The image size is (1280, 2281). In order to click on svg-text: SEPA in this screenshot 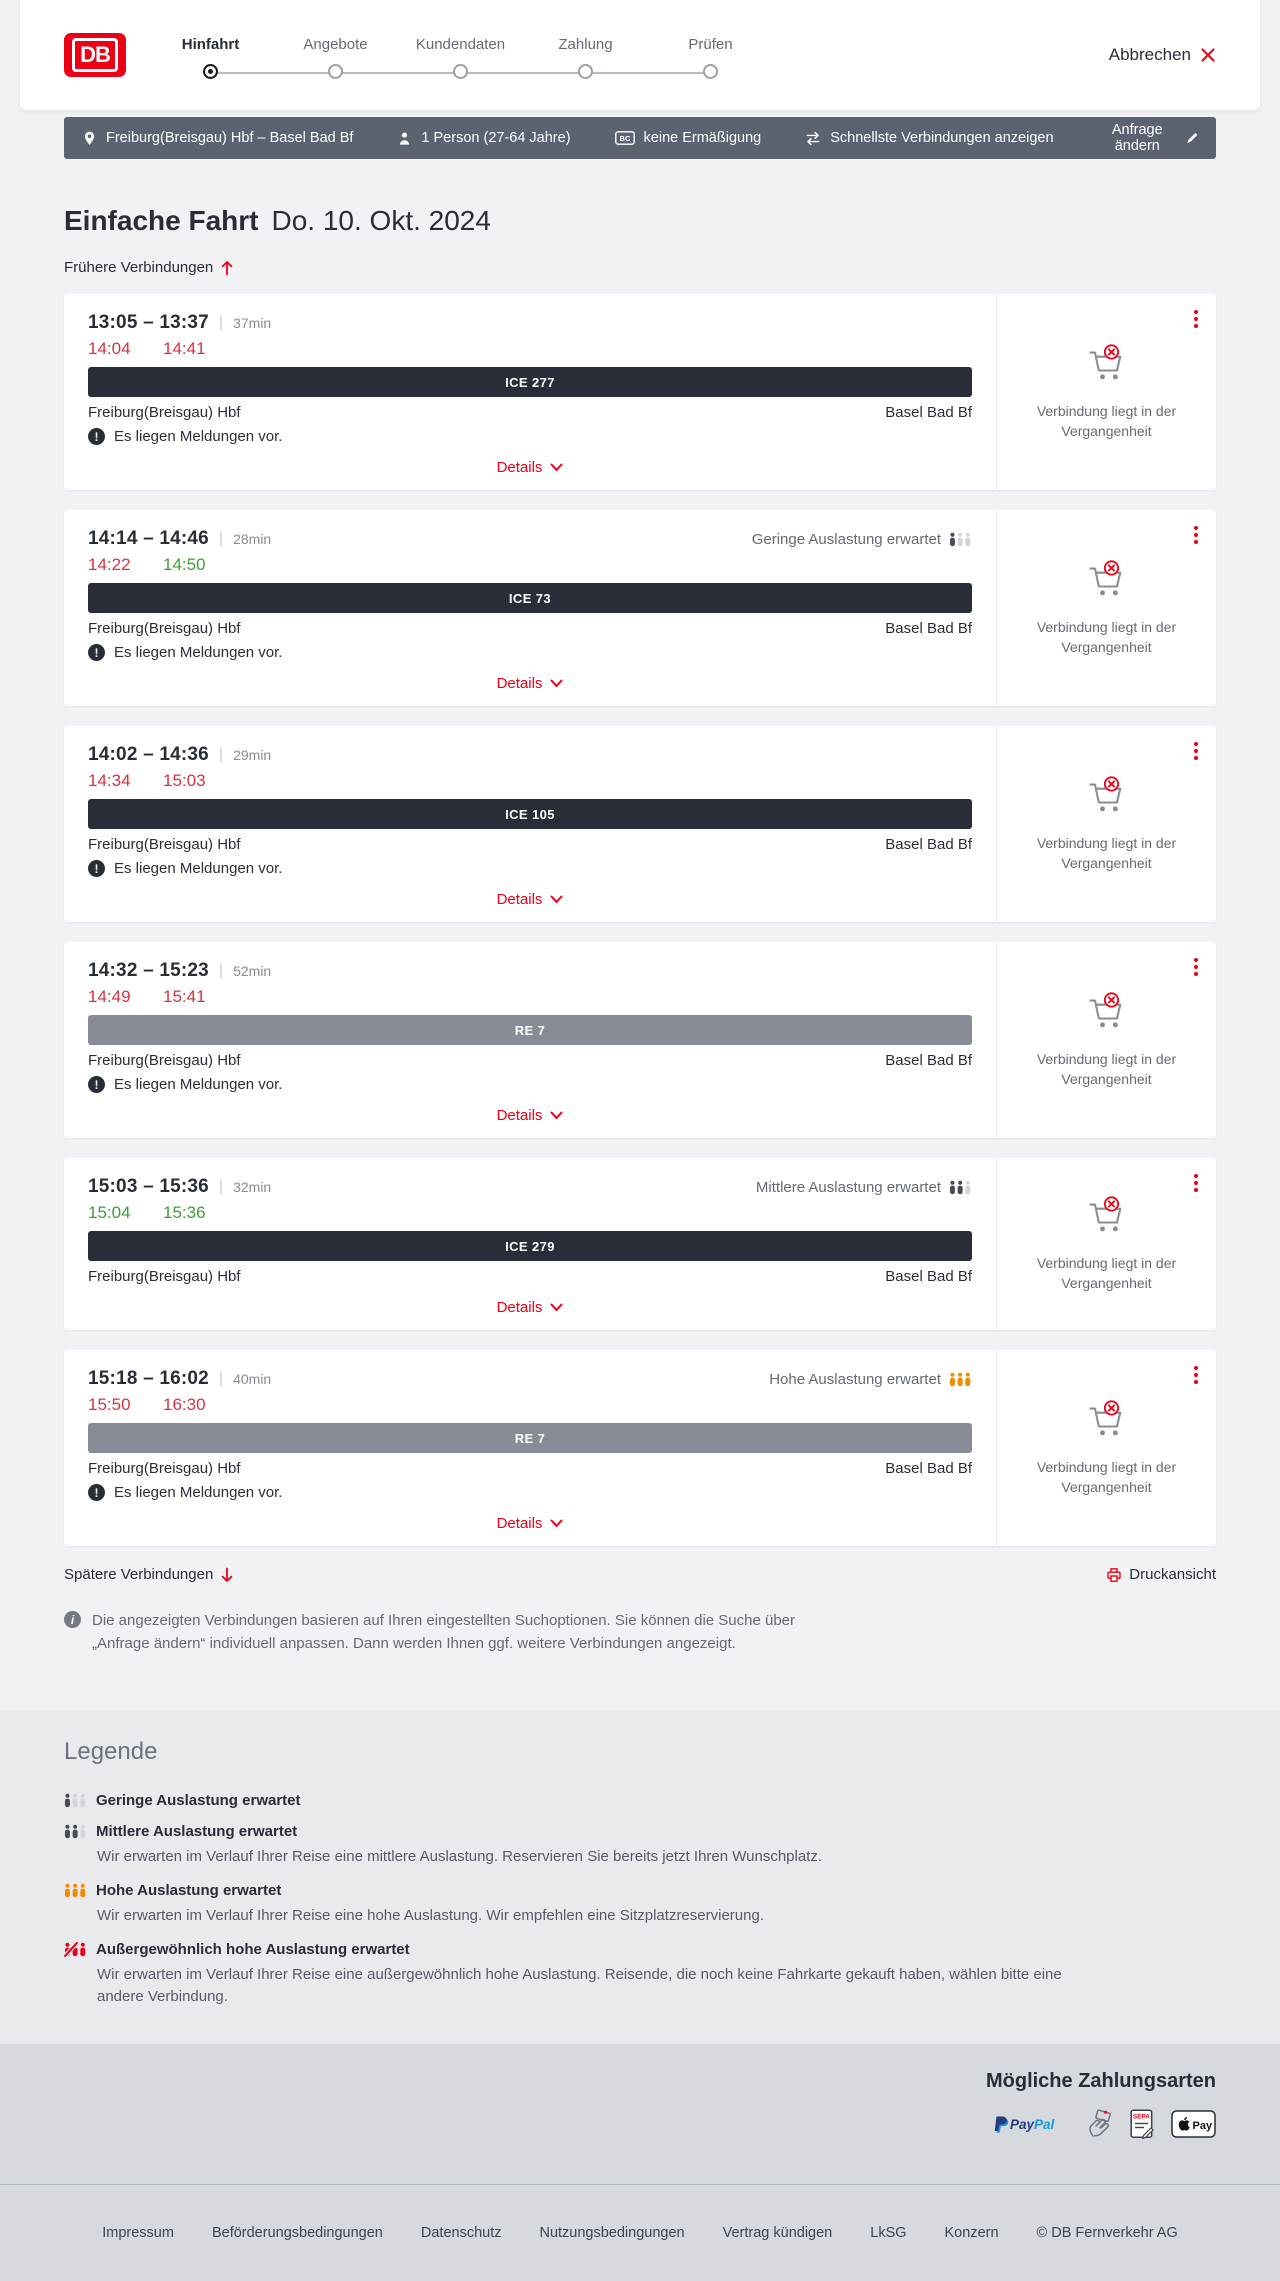, I will do `click(1141, 2117)`.